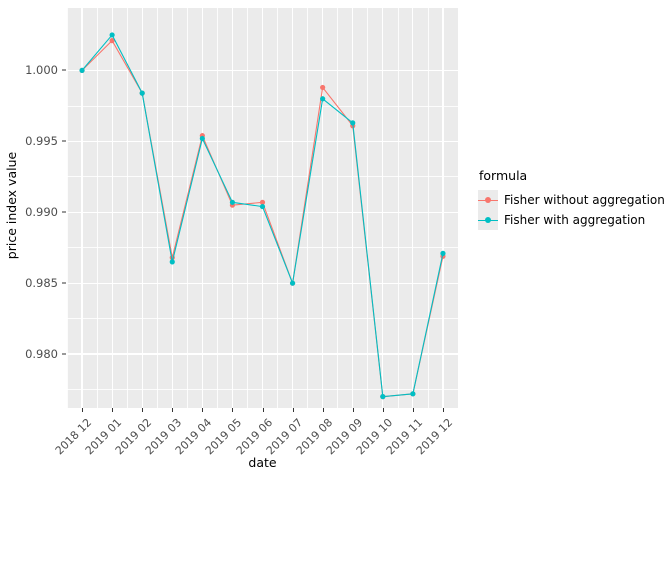 This screenshot has width=672, height=564. I want to click on y-tick-label-0: 1.000, so click(41, 70).